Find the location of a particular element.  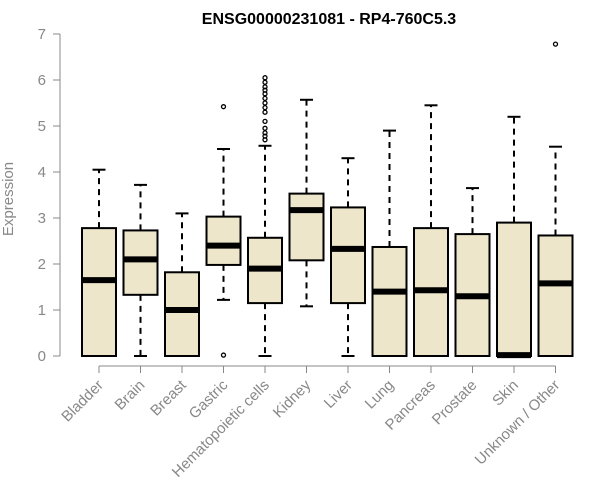

box-brain is located at coordinates (140, 270).